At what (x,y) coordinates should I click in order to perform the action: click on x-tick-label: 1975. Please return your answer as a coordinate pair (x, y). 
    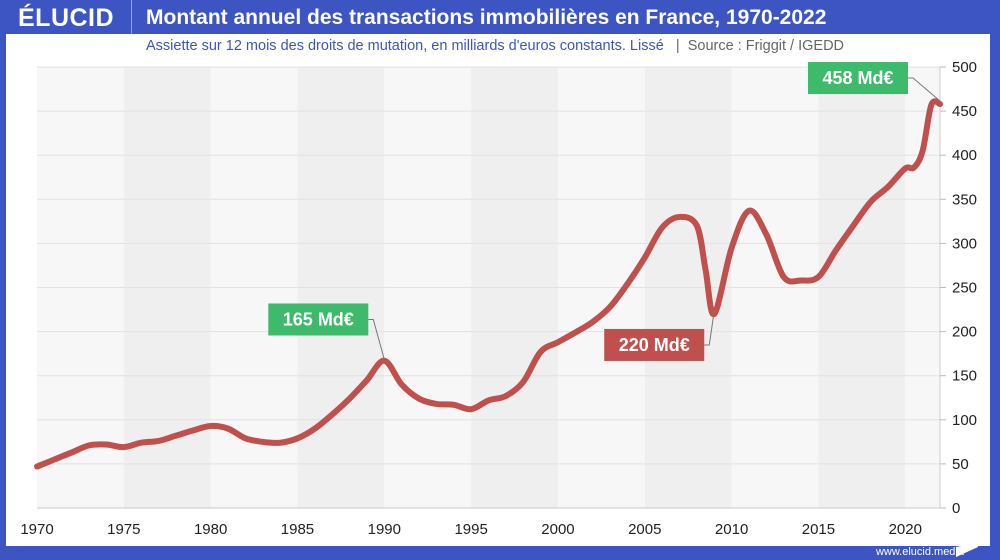
    Looking at the image, I should click on (123, 529).